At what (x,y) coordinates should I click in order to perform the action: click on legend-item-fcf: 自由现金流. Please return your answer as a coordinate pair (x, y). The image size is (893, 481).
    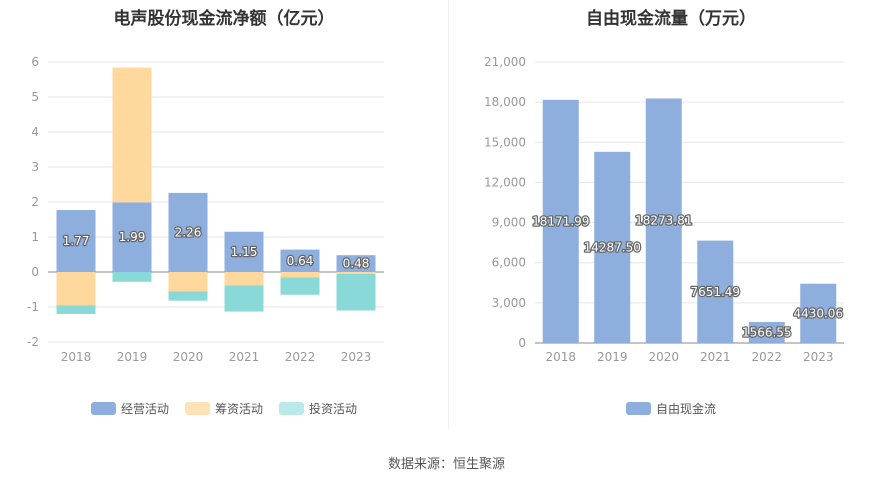
    Looking at the image, I should click on (670, 408).